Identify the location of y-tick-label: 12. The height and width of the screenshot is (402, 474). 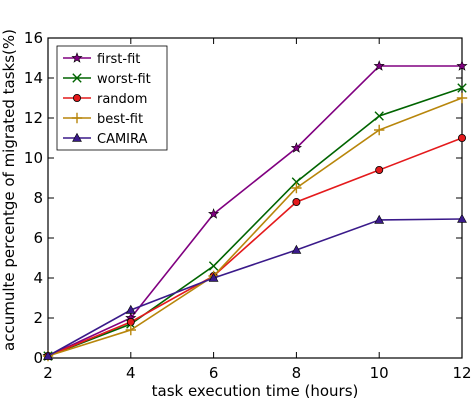
(33, 118).